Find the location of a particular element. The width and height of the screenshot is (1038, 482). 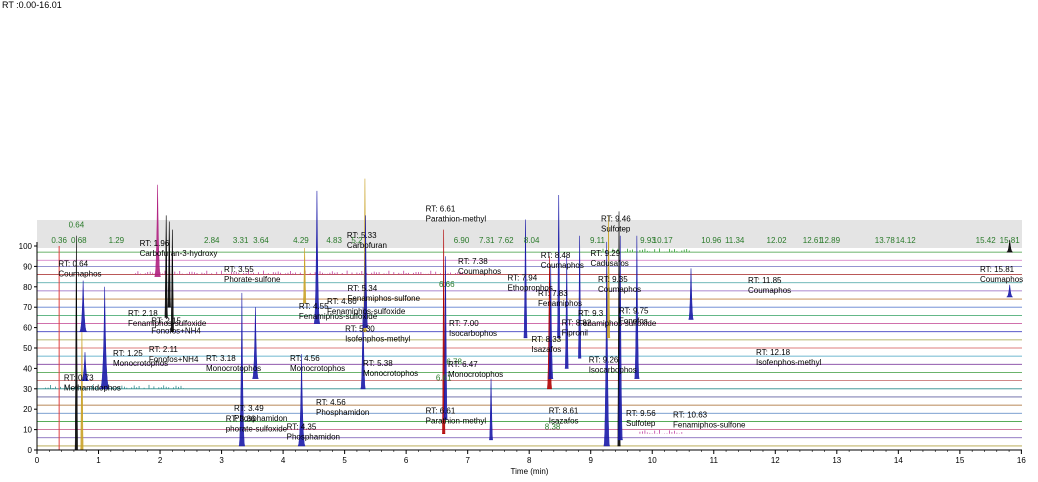

compound-rt-label: RT: 7.94 is located at coordinates (523, 278).